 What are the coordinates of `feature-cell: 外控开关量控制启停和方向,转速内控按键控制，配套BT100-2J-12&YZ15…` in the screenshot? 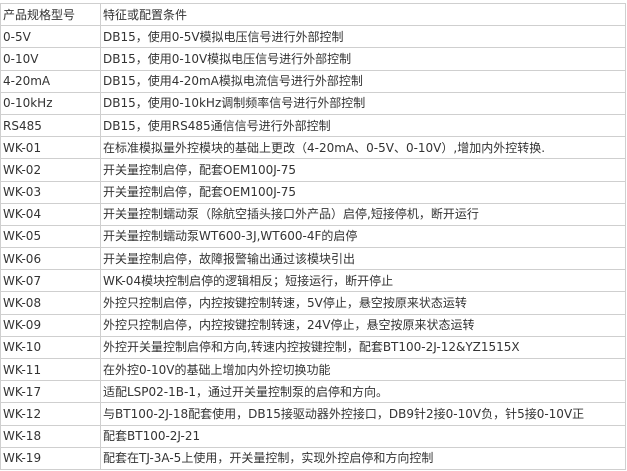 It's located at (363, 347).